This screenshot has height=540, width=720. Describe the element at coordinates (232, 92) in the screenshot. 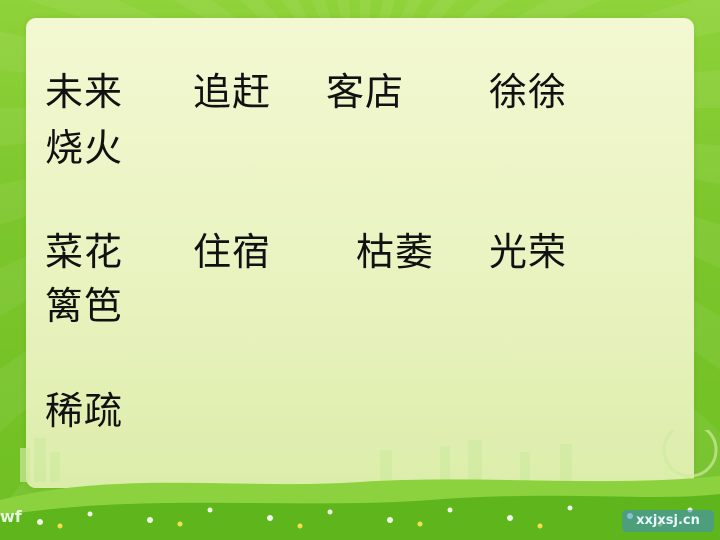

I see `word-zhuigan: 追赶` at that location.